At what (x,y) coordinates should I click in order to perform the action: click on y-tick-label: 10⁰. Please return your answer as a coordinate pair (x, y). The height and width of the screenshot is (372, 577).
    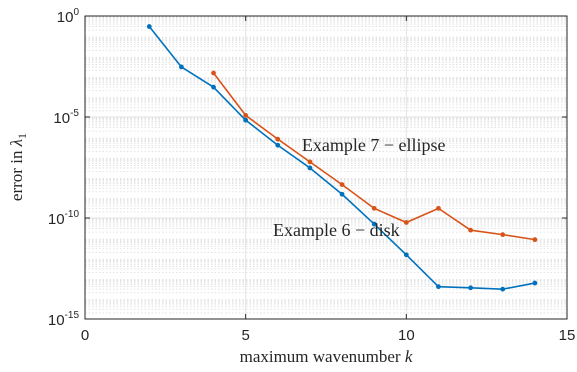
    Looking at the image, I should click on (68, 16).